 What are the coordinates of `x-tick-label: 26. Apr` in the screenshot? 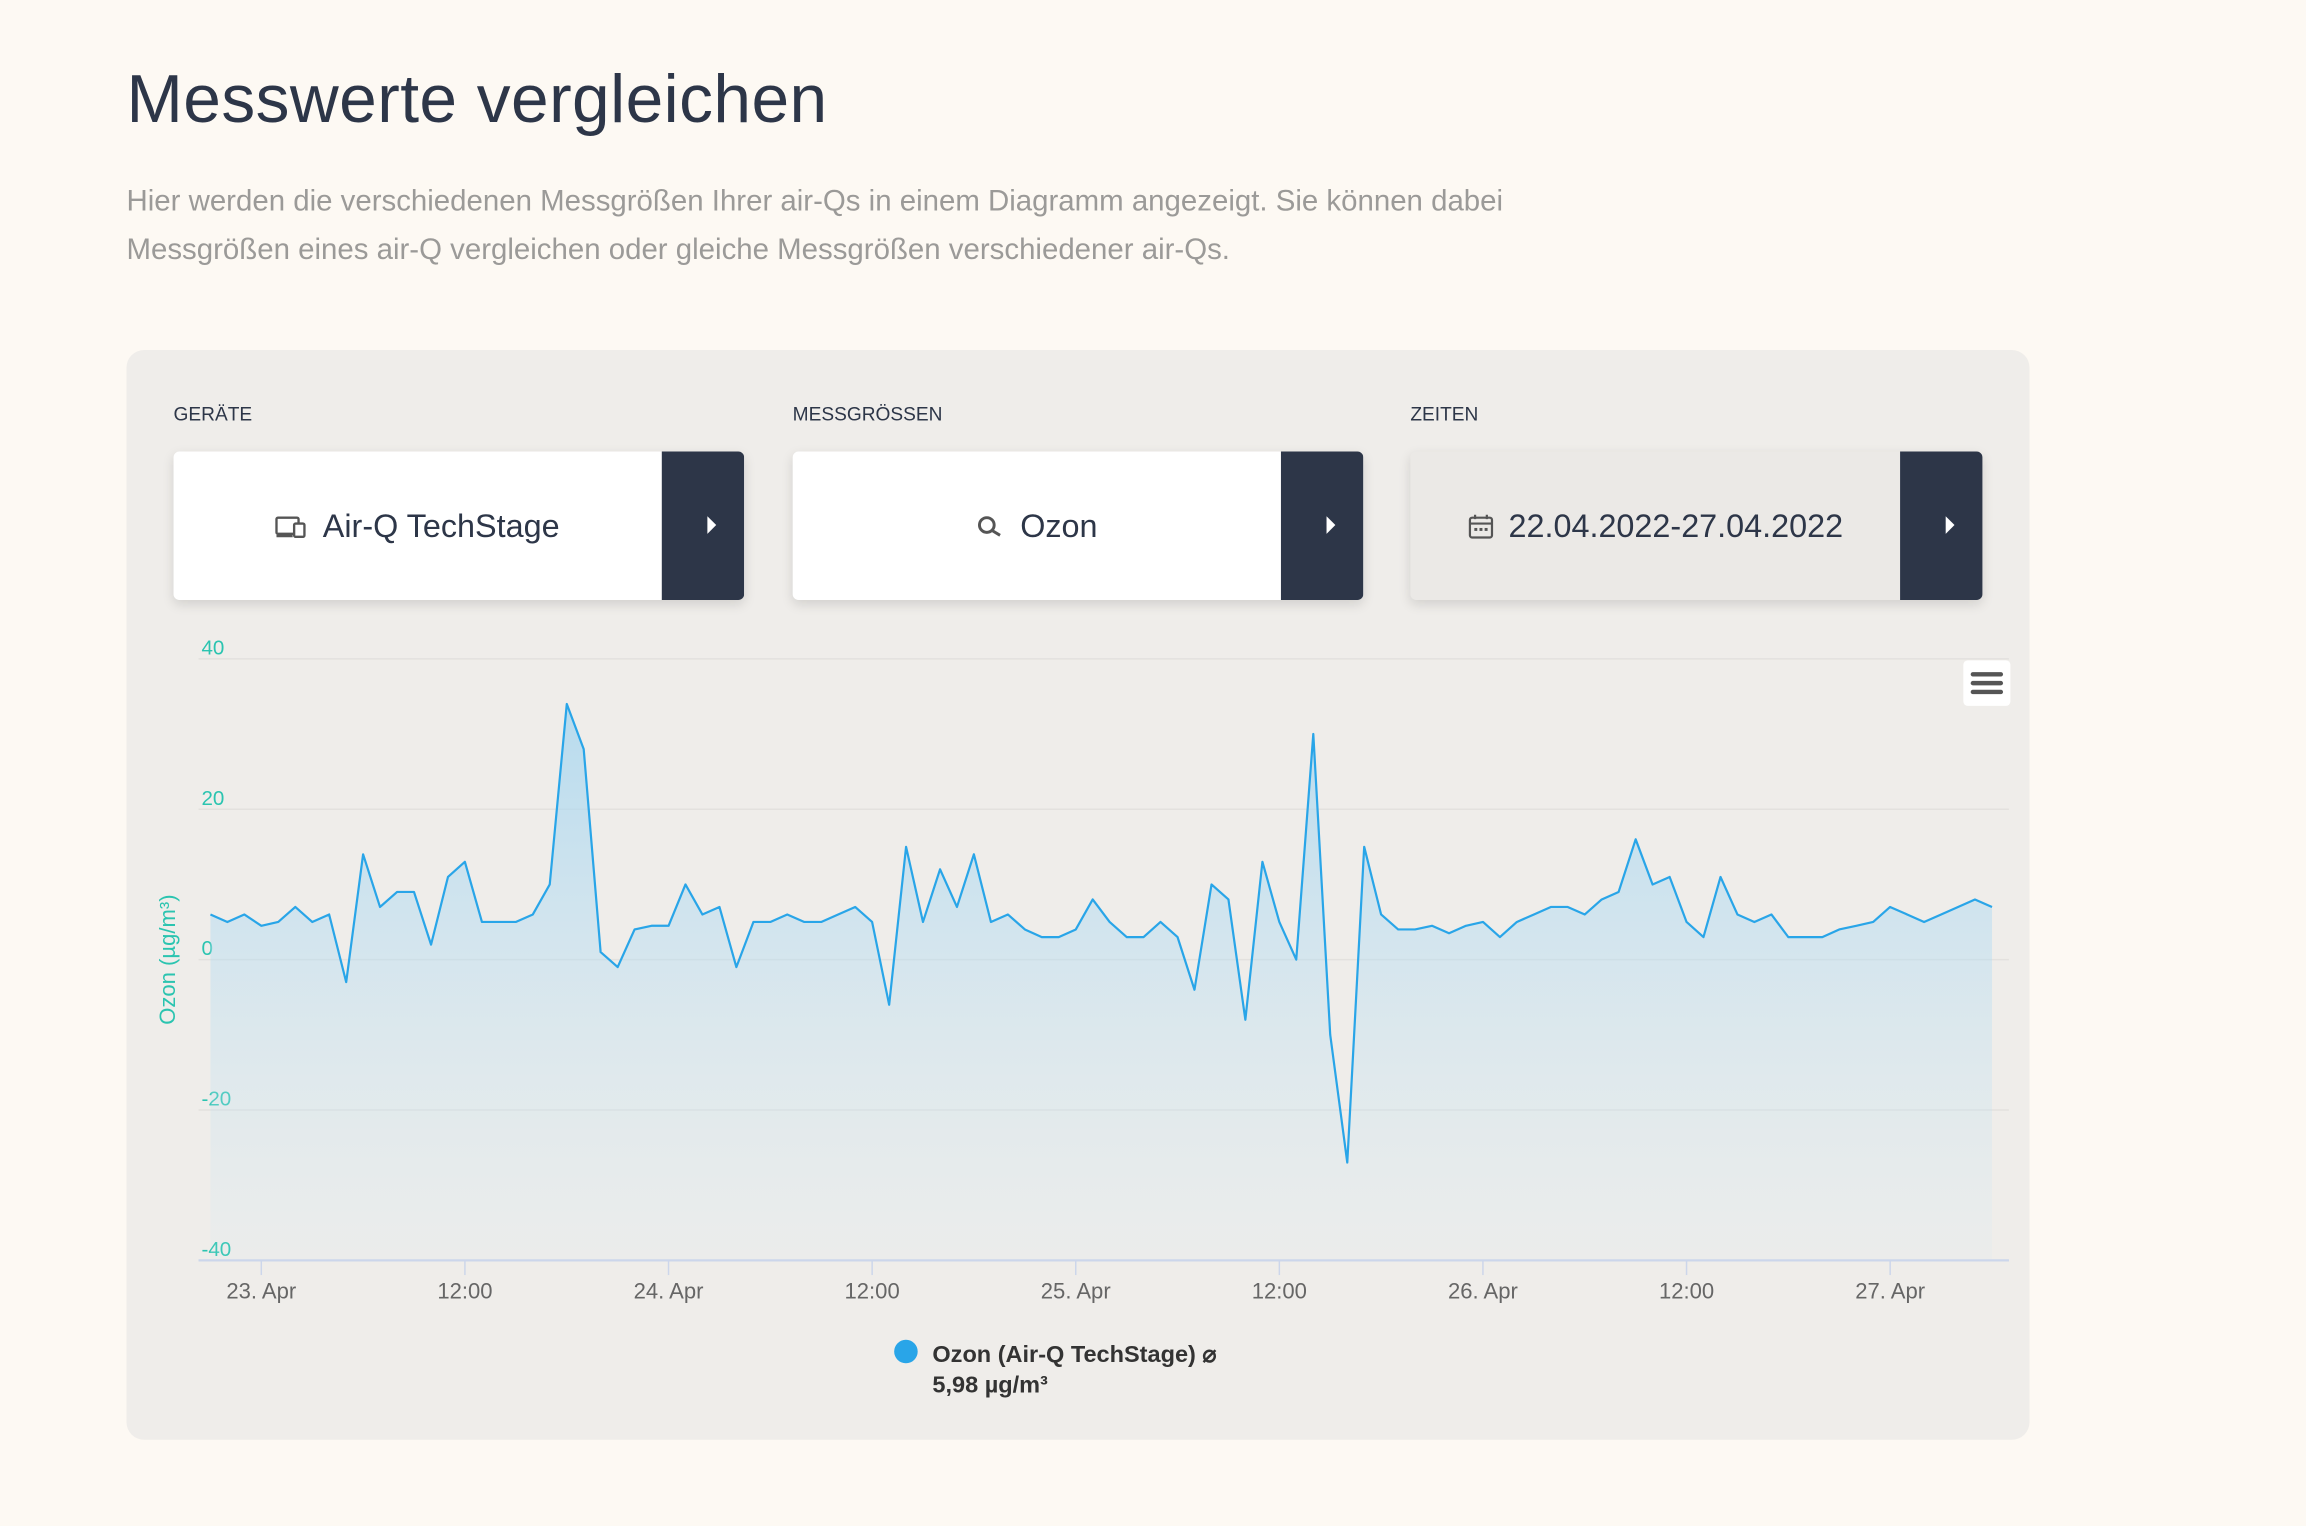 It's located at (1483, 1291).